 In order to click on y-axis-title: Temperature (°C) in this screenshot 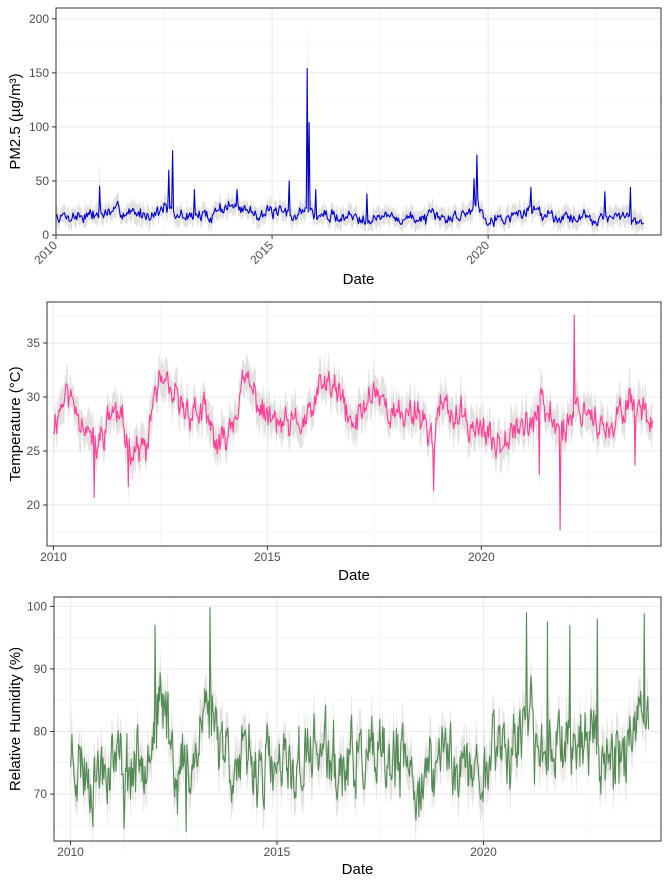, I will do `click(15, 423)`.